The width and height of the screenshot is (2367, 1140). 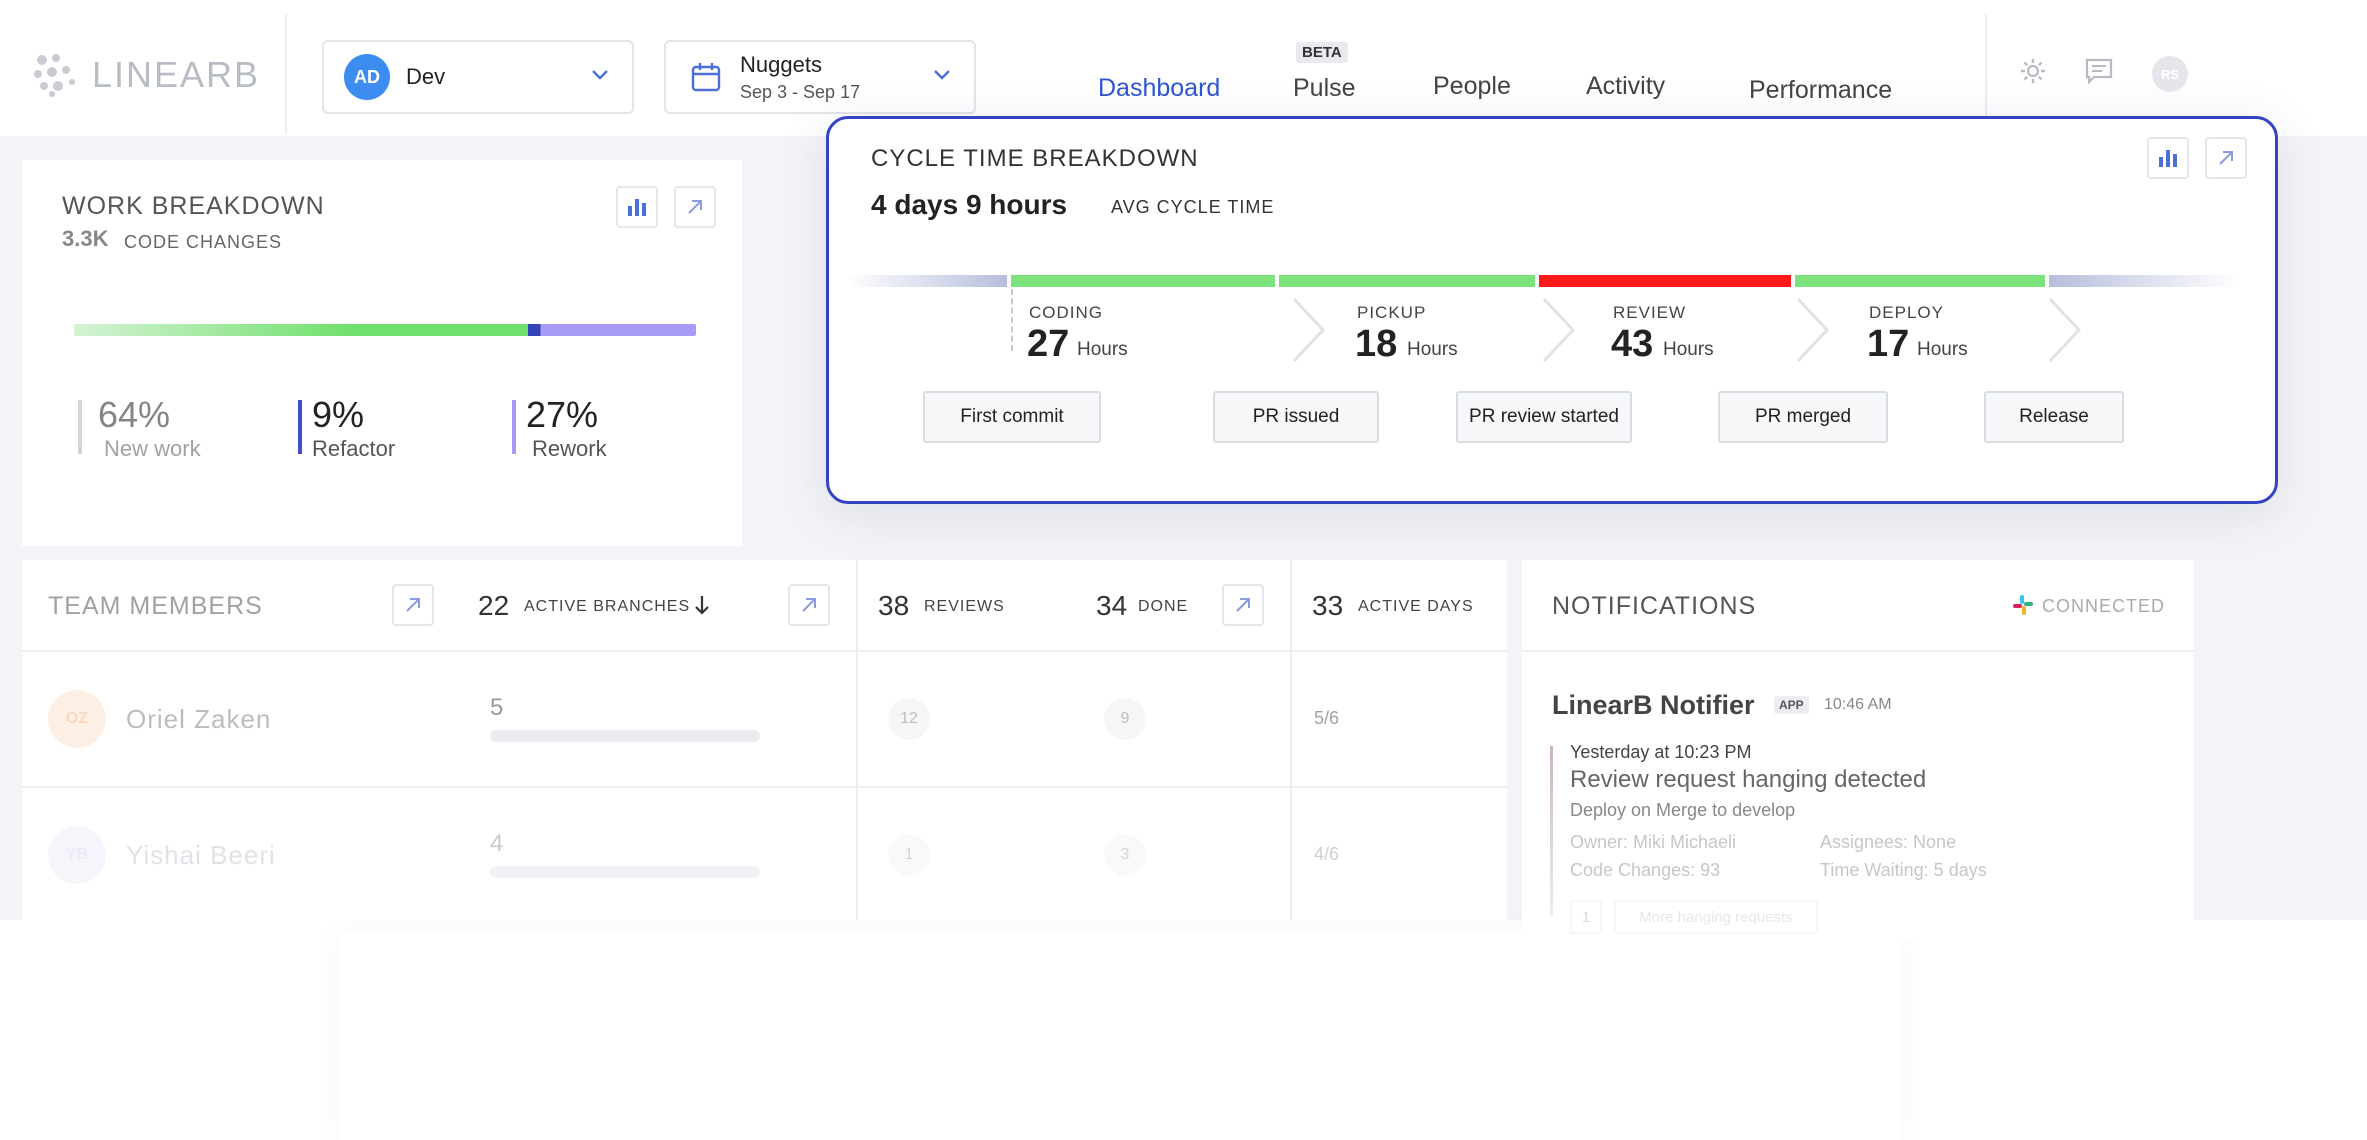 I want to click on reviews-count: 38, so click(x=894, y=605).